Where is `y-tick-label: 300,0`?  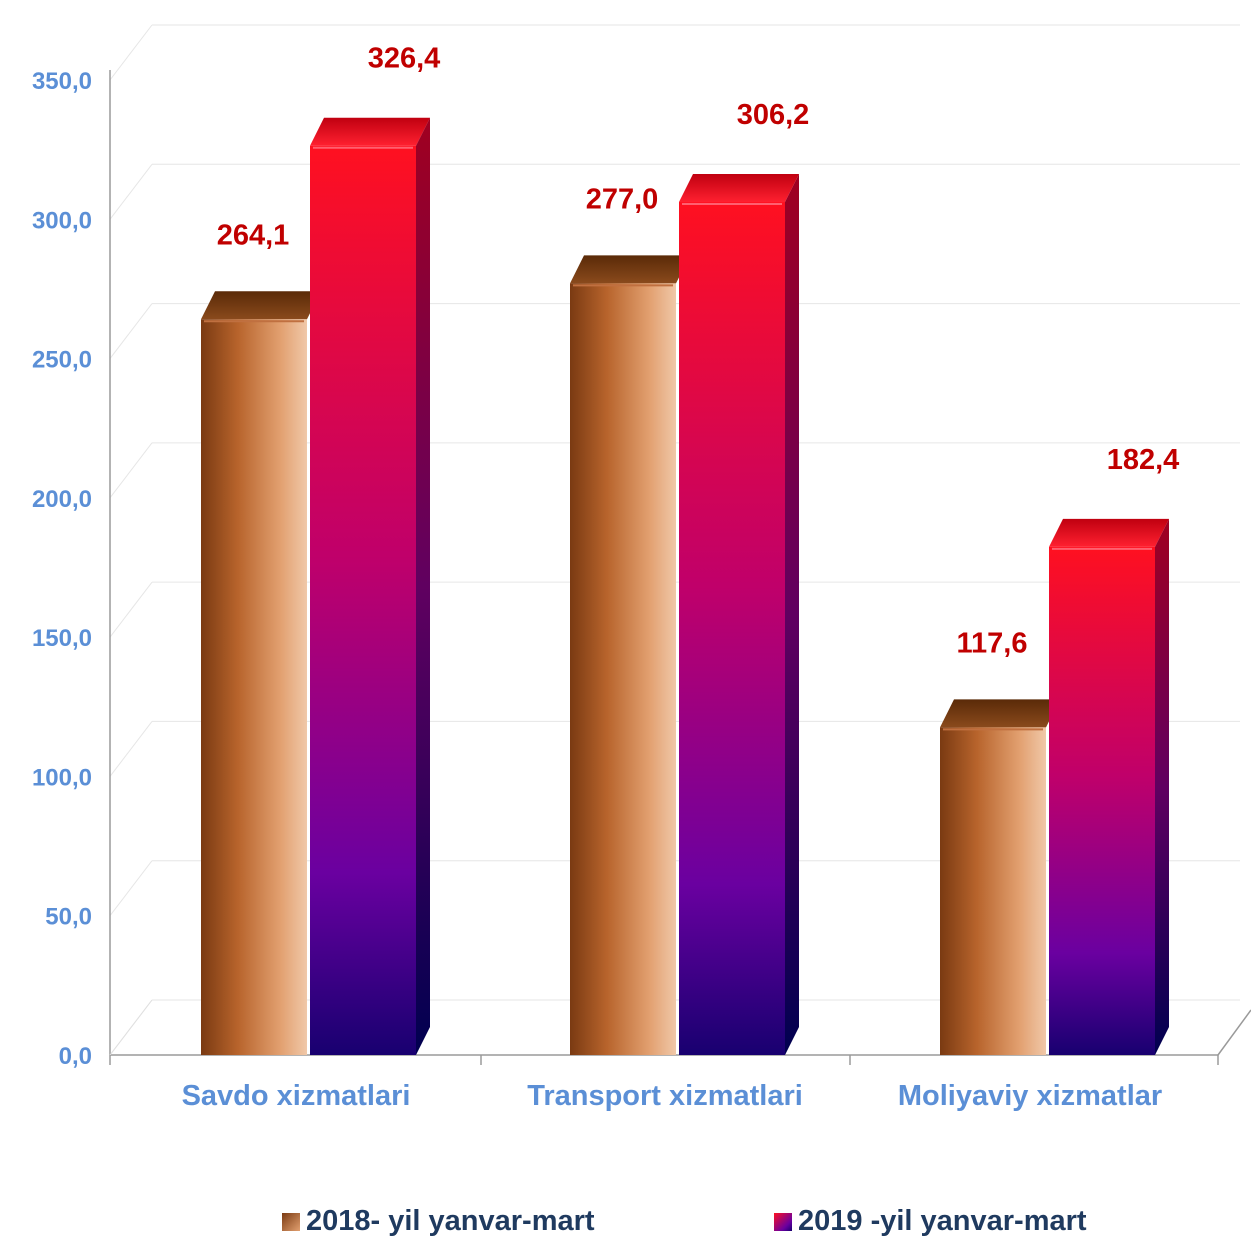 y-tick-label: 300,0 is located at coordinates (62, 220).